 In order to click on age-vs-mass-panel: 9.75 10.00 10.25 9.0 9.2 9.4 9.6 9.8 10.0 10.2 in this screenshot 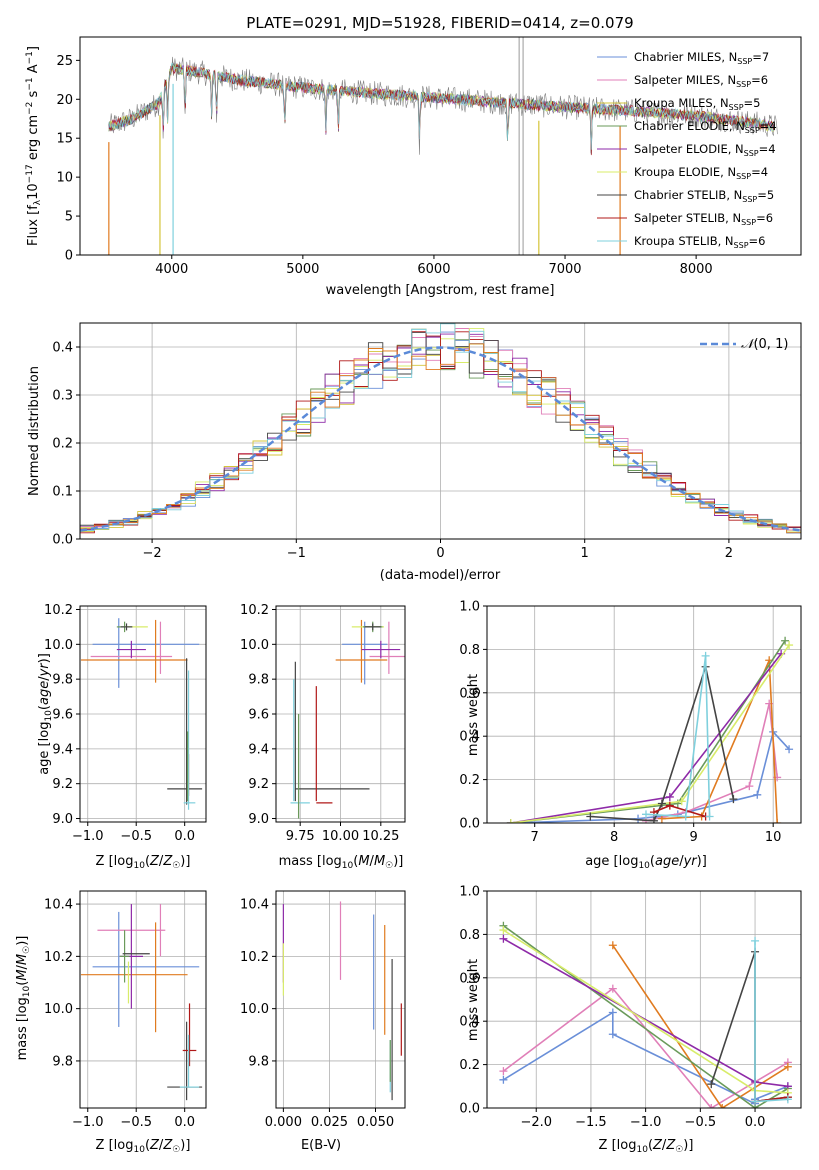, I will do `click(323, 723)`.